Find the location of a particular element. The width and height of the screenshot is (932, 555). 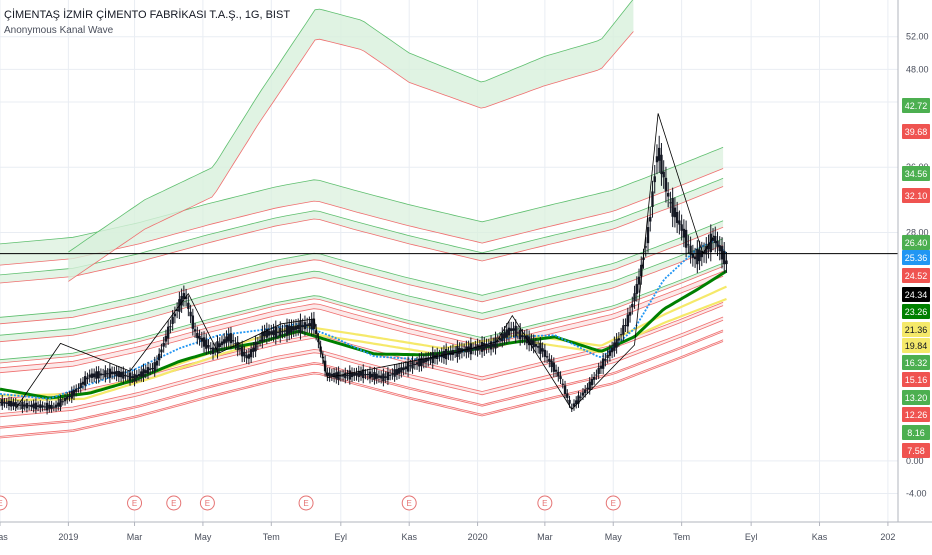

indicator-title: Anonymous Kanal Wave is located at coordinates (59, 30).